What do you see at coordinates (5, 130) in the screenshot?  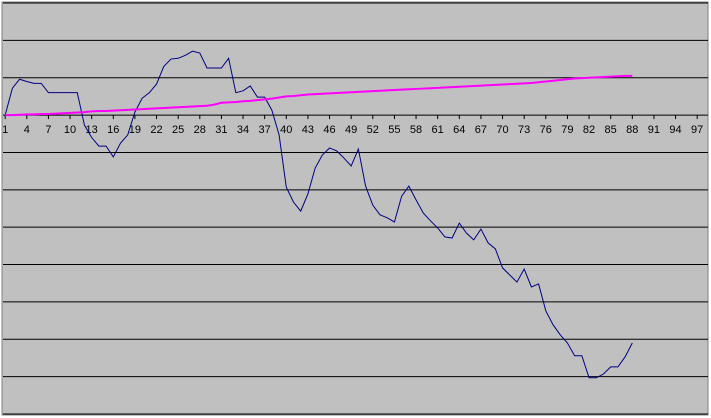 I see `x-tick-label: 1` at bounding box center [5, 130].